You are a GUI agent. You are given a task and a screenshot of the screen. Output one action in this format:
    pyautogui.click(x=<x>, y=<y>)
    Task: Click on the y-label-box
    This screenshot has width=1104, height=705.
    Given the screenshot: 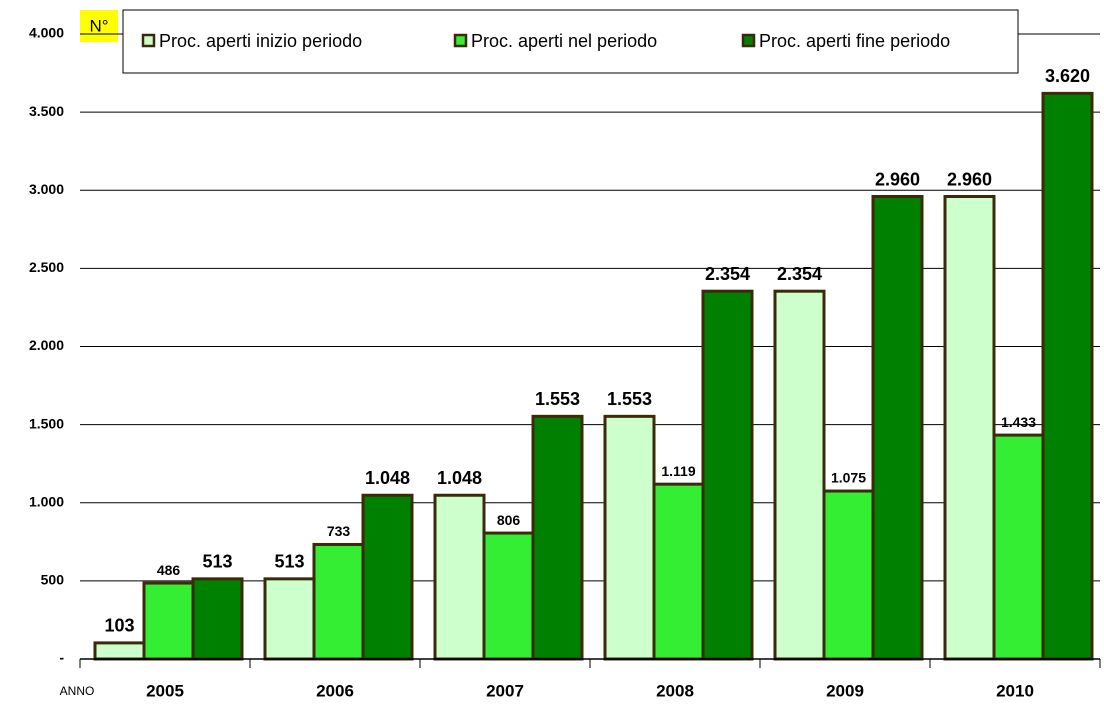 What is the action you would take?
    pyautogui.click(x=99, y=26)
    